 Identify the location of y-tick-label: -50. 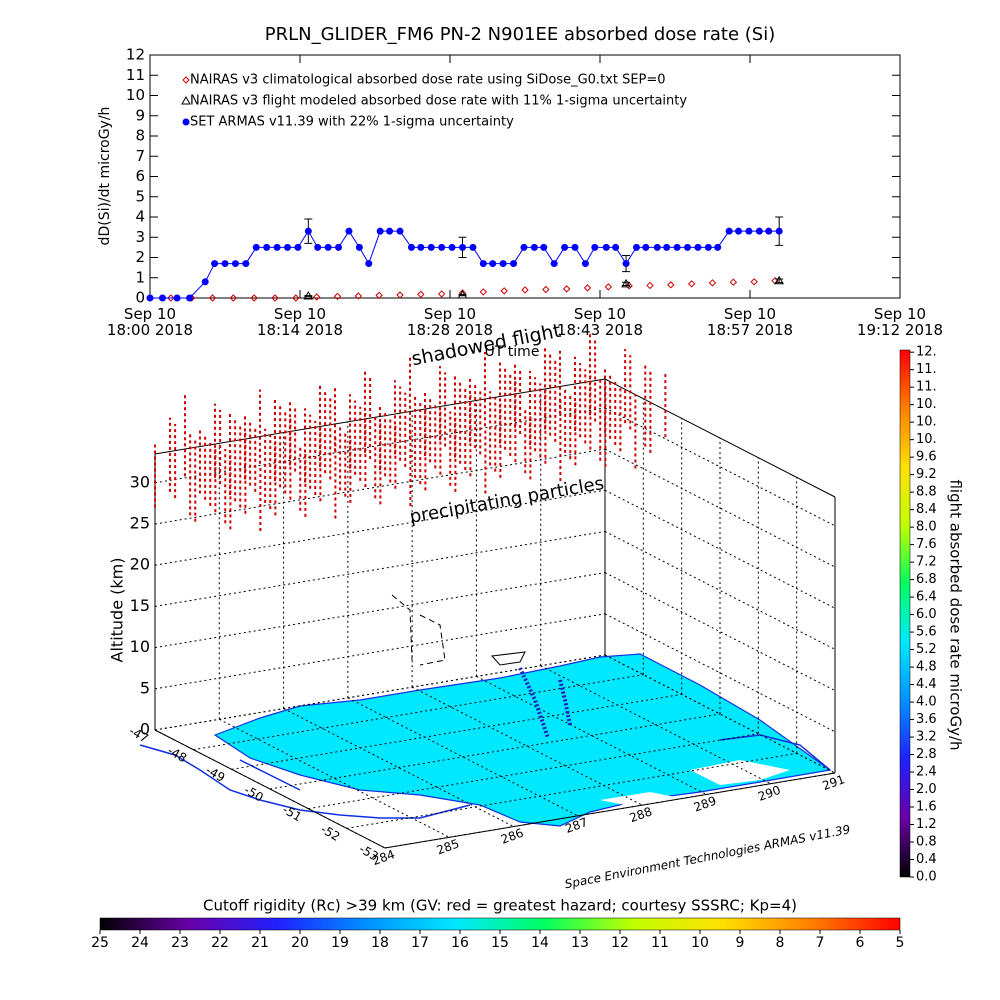
(254, 794).